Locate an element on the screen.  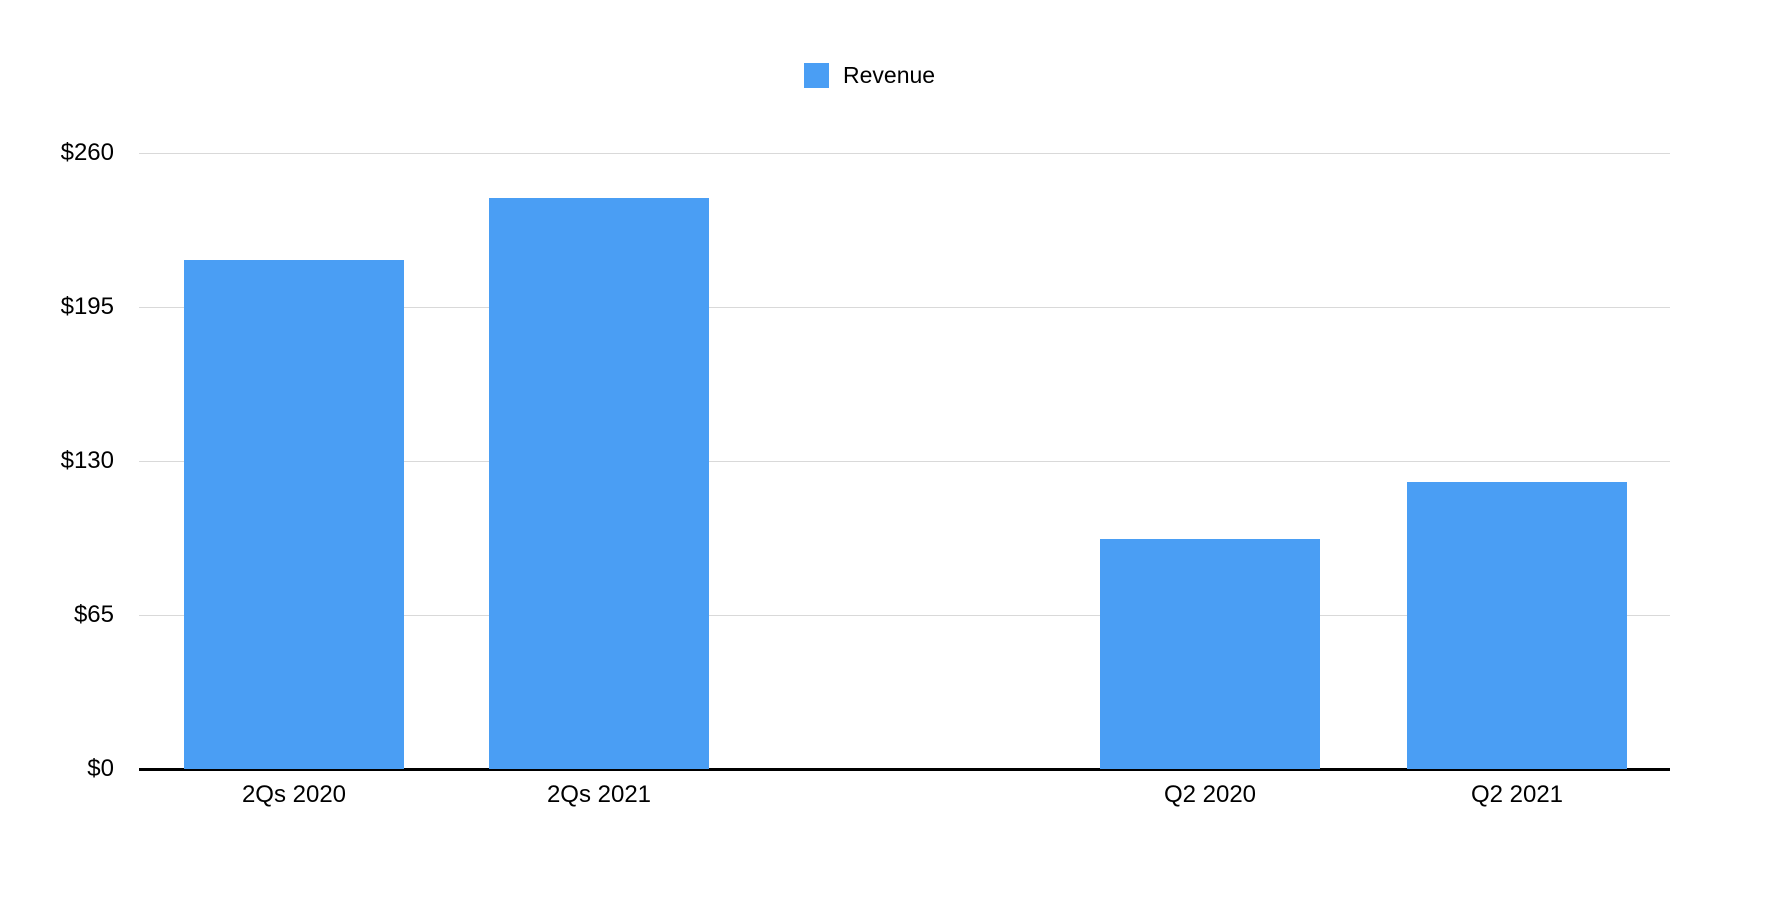
bar-q2-2021 is located at coordinates (1517, 625).